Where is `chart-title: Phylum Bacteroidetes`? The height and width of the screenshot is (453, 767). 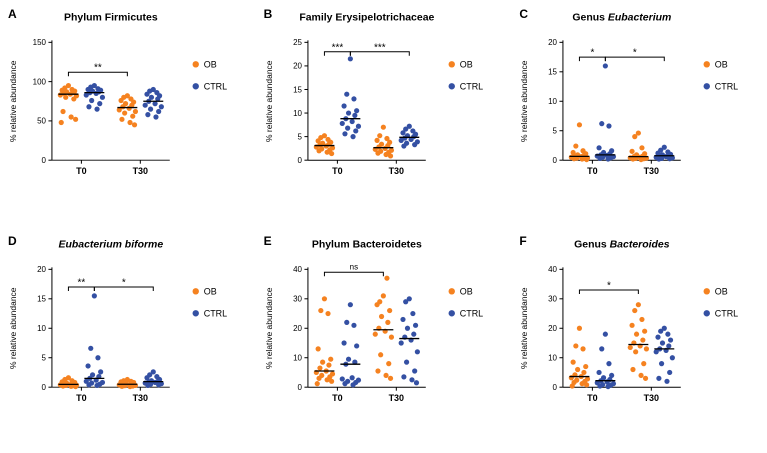
chart-title: Phylum Bacteroidetes is located at coordinates (367, 244).